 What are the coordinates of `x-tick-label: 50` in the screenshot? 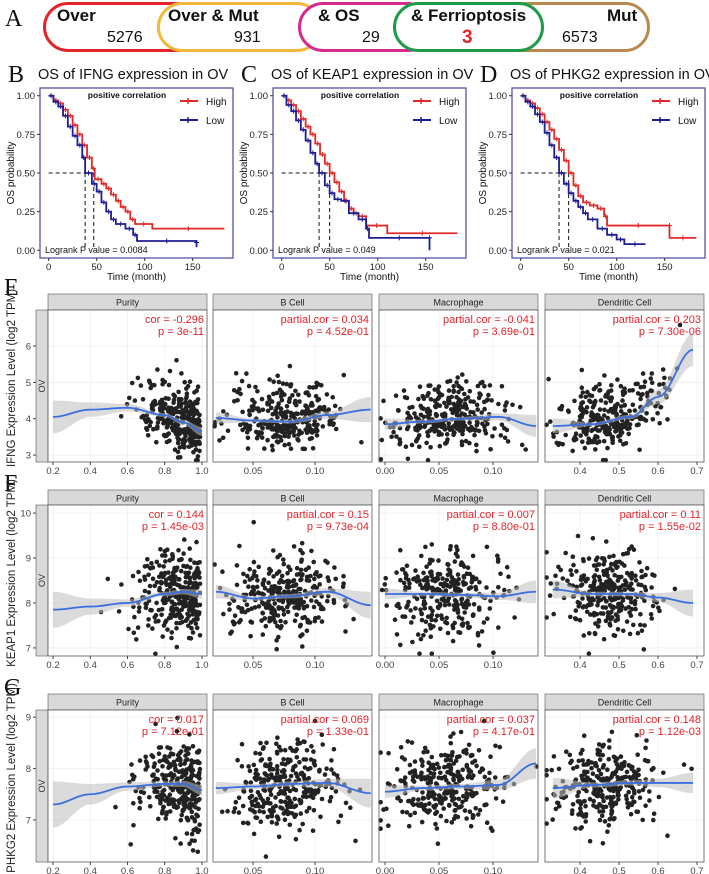 It's located at (568, 267).